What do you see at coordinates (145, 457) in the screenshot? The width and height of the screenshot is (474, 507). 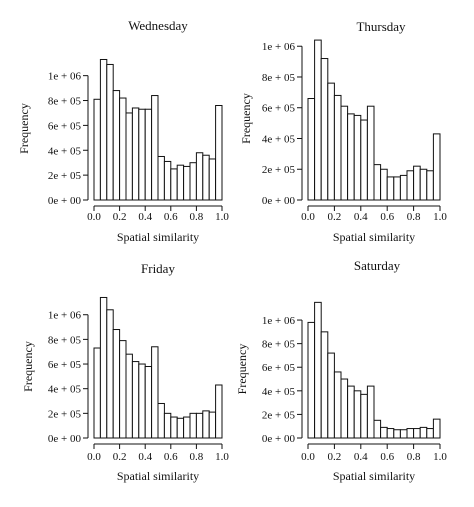 I see `x-tick-label: 0.4` at bounding box center [145, 457].